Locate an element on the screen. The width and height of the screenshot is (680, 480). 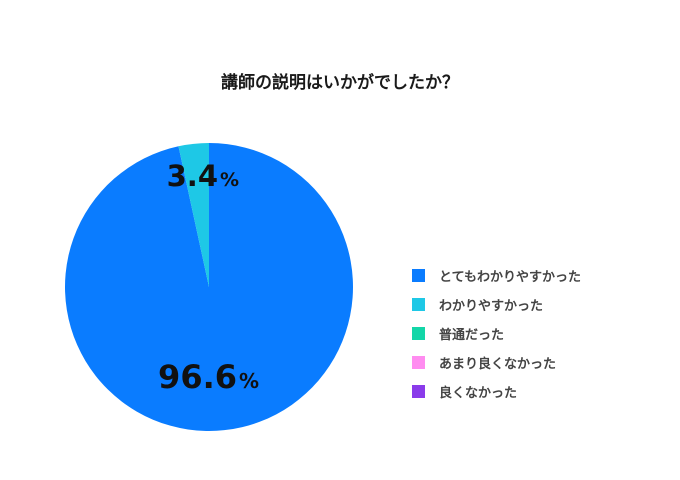
data-label-main-unit: % is located at coordinates (249, 381).